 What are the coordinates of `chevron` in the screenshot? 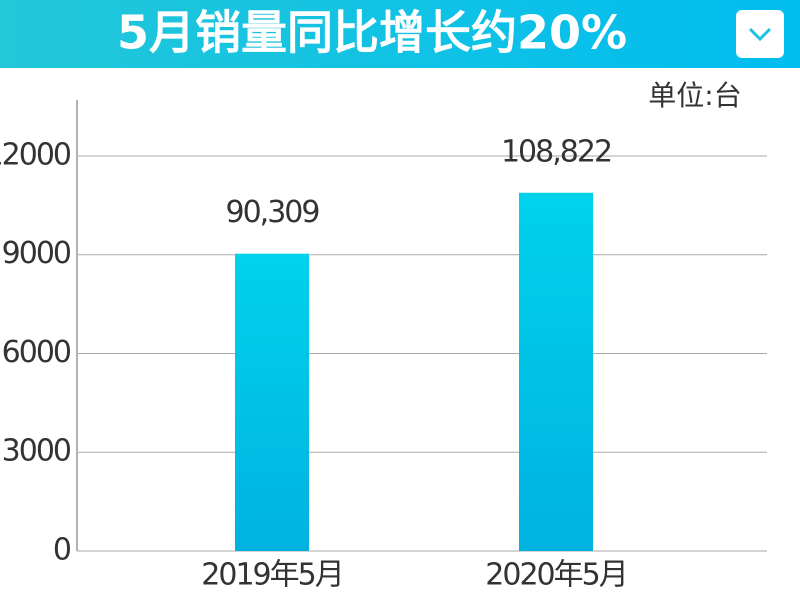 It's located at (760, 34).